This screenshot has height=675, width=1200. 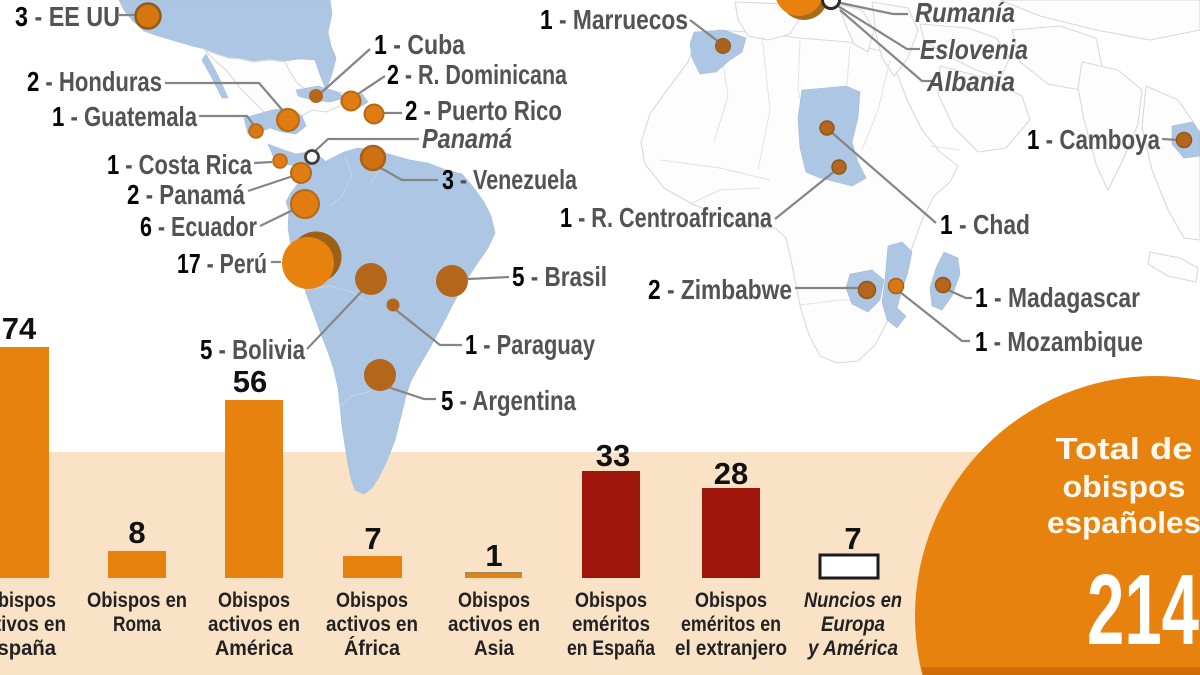 I want to click on svg-text: 5 - Bolivia, so click(x=252, y=349).